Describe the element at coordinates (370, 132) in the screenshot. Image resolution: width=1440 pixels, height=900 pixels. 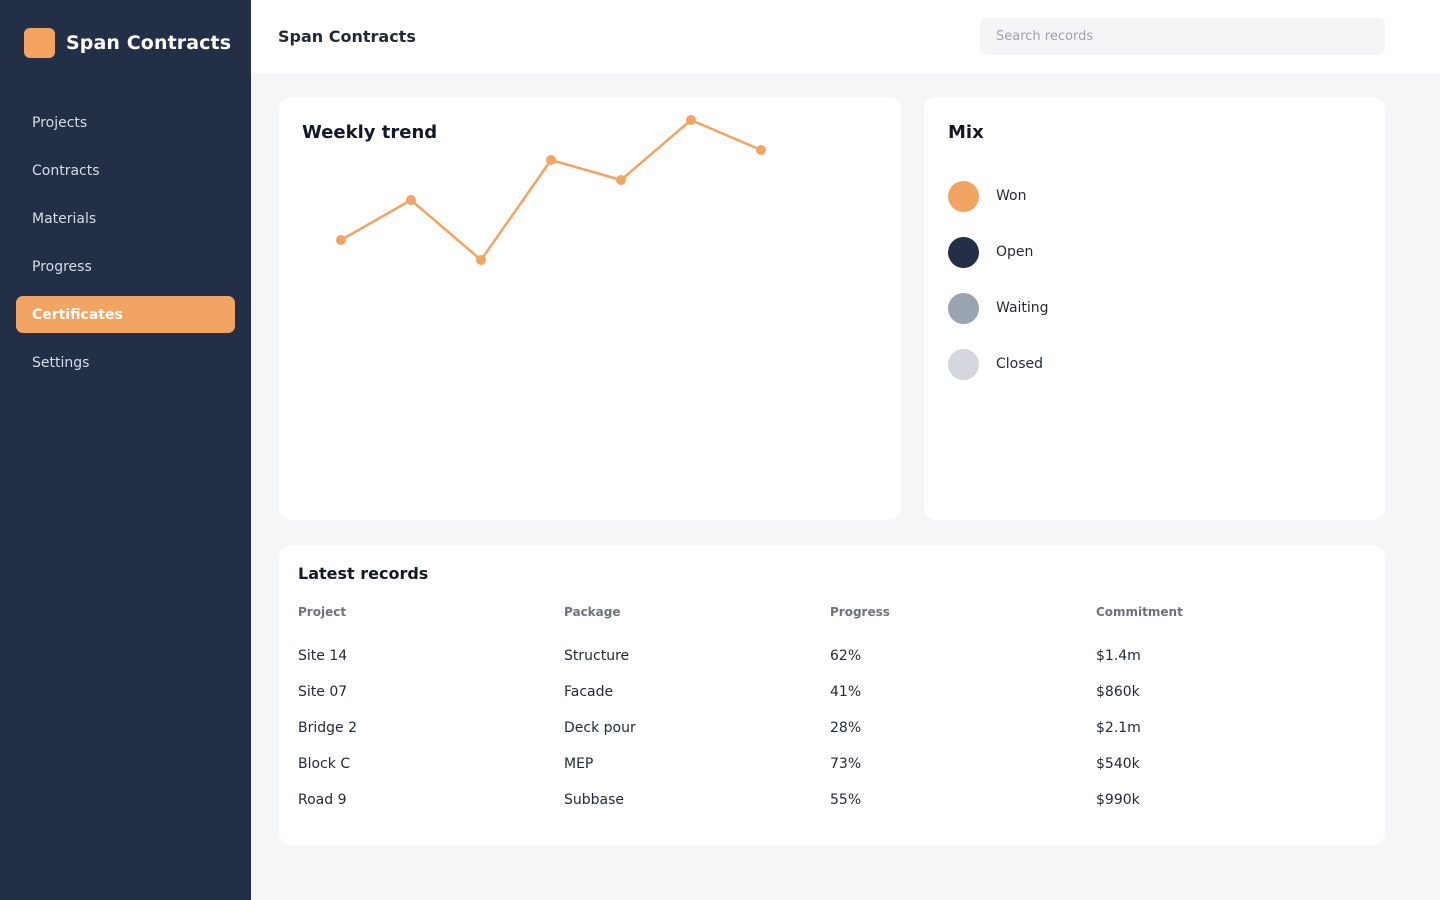
I see `weekly-trend-title: Weekly trend` at that location.